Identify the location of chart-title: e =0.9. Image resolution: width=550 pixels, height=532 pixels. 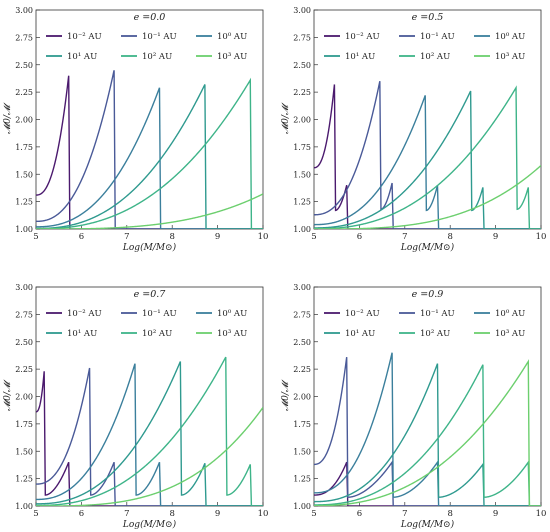
(428, 294).